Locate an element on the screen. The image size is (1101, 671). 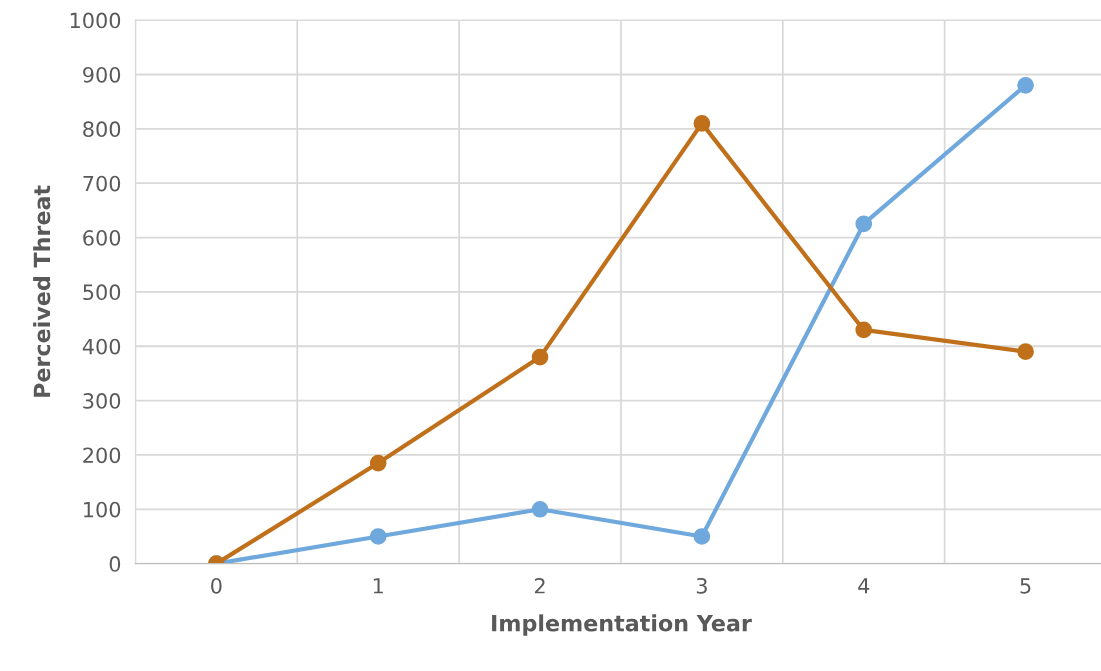
y-tick-label: 400 is located at coordinates (101, 346).